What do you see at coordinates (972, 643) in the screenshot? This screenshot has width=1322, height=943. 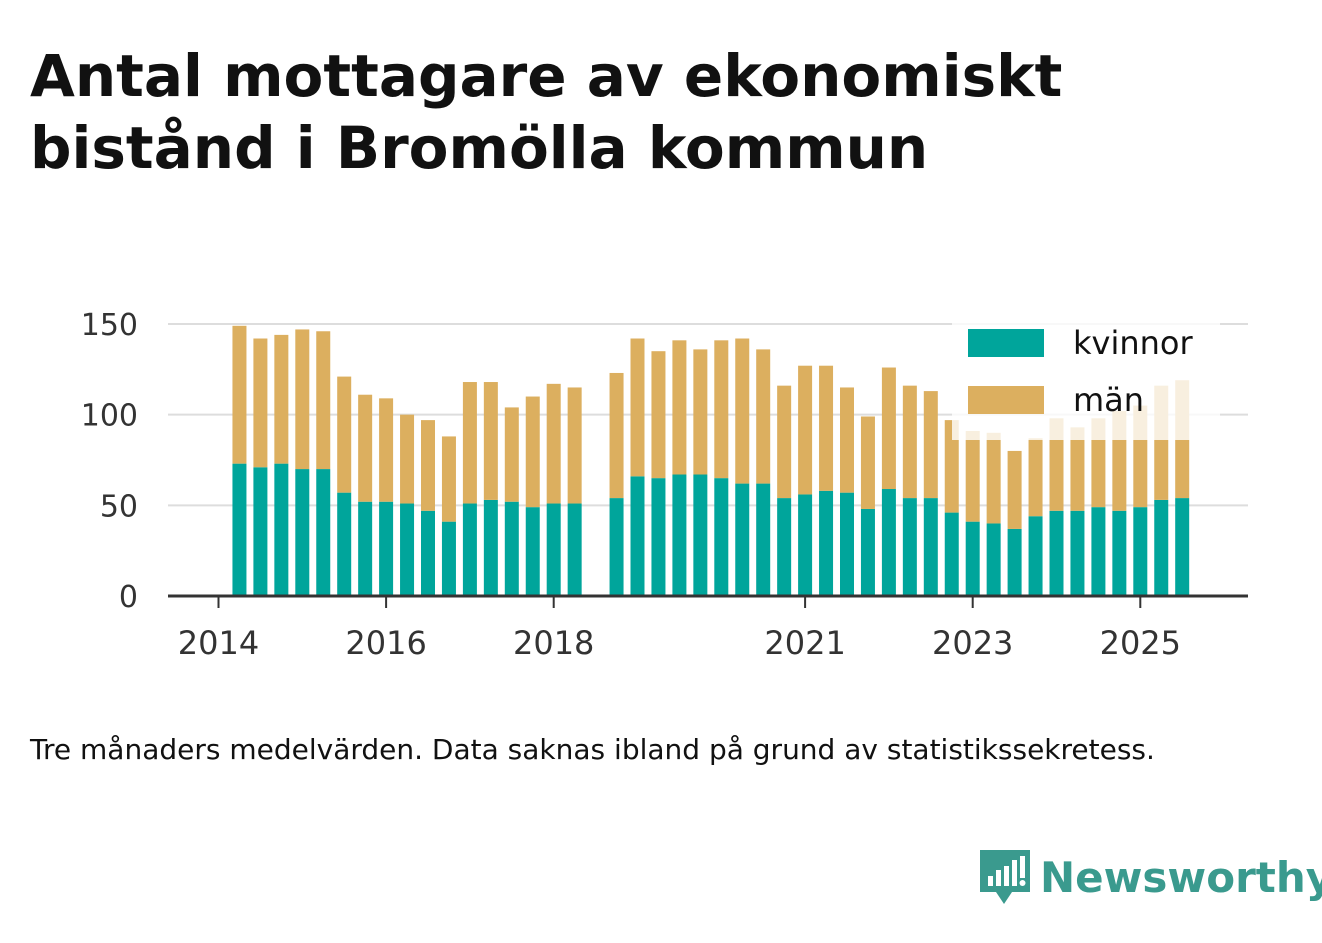 I see `x-tick-label: 2023` at bounding box center [972, 643].